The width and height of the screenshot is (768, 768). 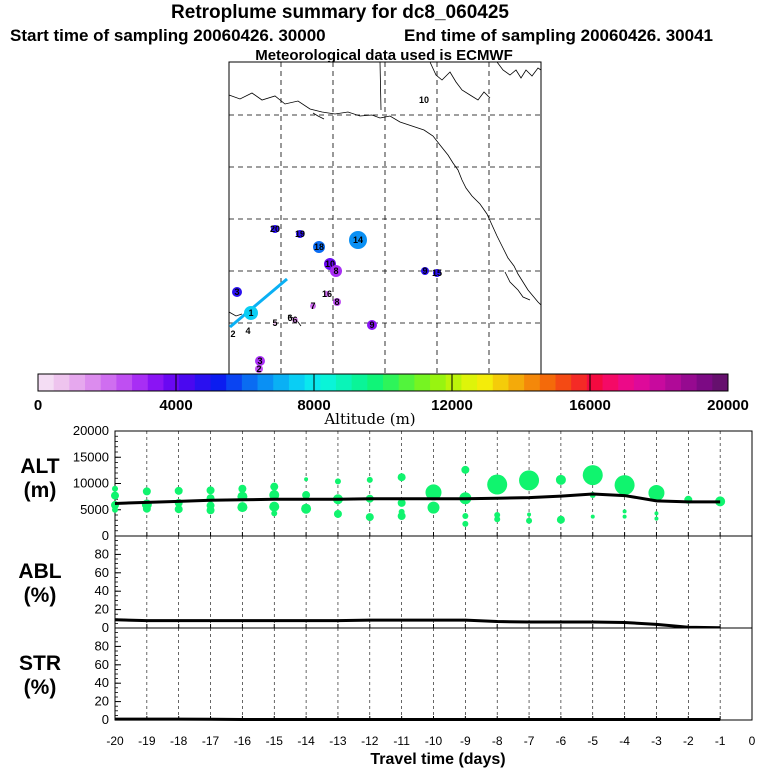 I want to click on x-tick-label: -13, so click(x=338, y=741).